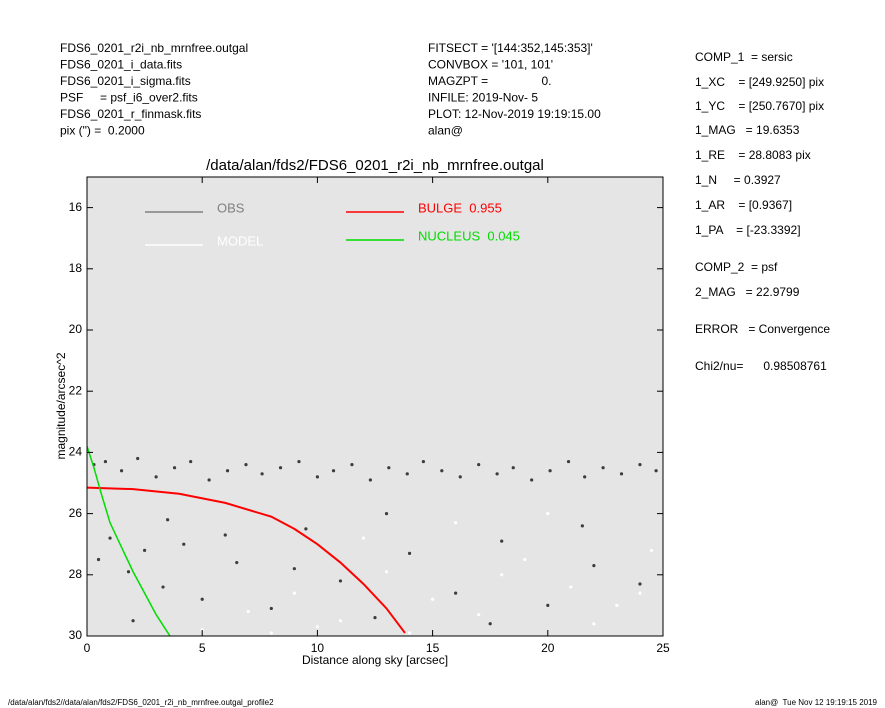 This screenshot has width=885, height=708. What do you see at coordinates (76, 268) in the screenshot?
I see `y-tick-label: 18` at bounding box center [76, 268].